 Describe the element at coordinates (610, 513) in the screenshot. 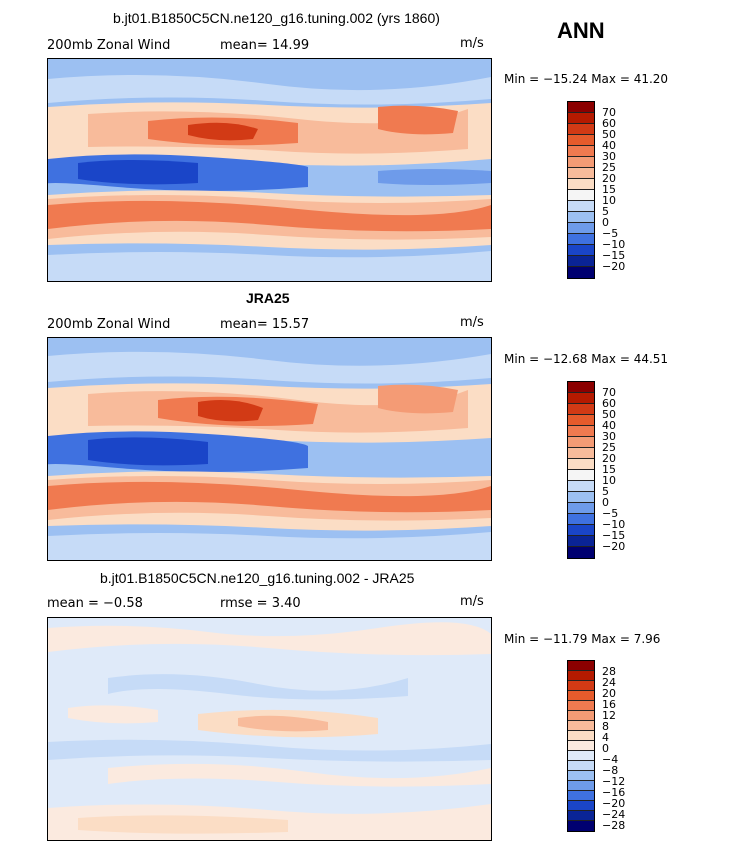

I see `panel2-colorbar-tick: −5` at that location.